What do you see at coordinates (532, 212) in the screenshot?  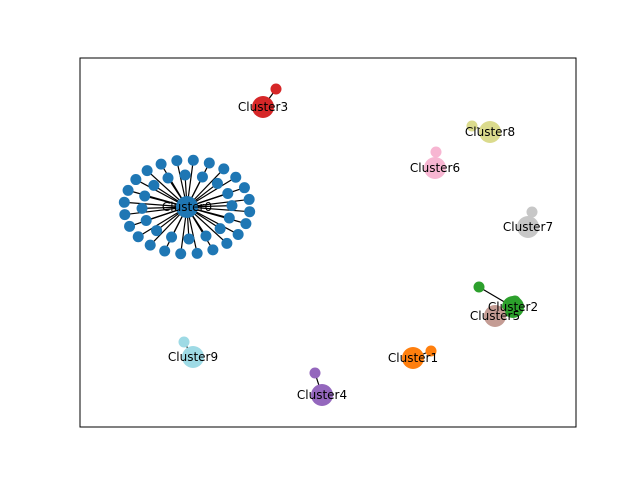 I see `cluster7-member-node` at bounding box center [532, 212].